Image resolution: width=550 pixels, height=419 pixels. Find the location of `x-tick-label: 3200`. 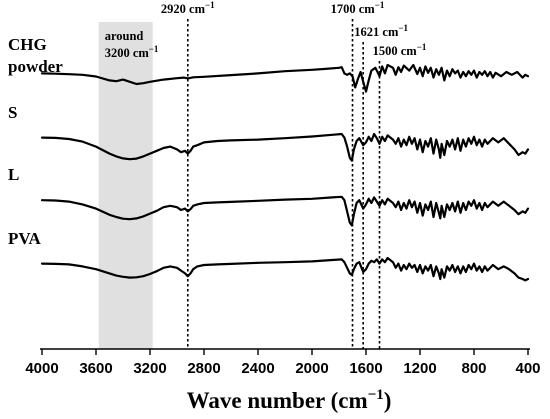

x-tick-label: 3200 is located at coordinates (149, 368).